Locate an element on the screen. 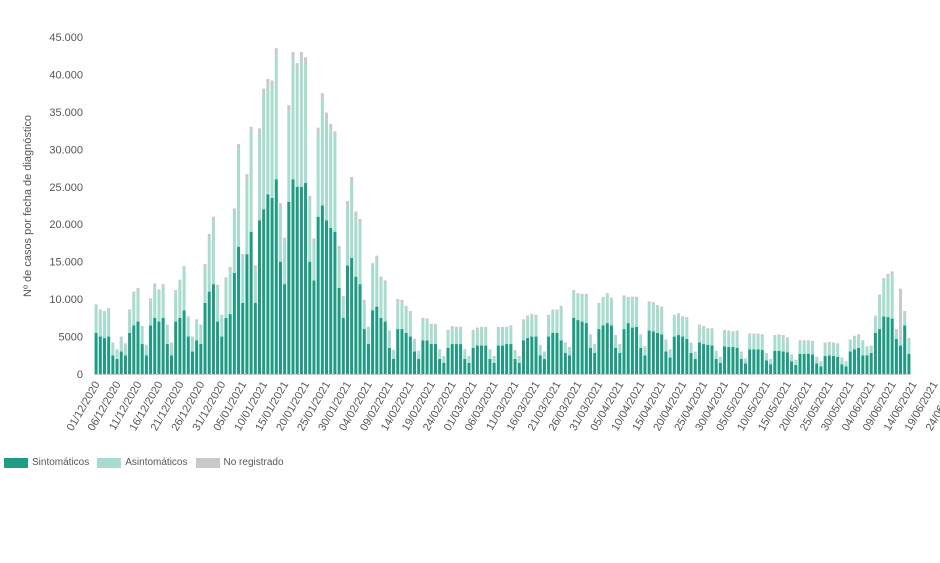 This screenshot has height=563, width=940. y-tick-label: 45.000 is located at coordinates (66, 38).